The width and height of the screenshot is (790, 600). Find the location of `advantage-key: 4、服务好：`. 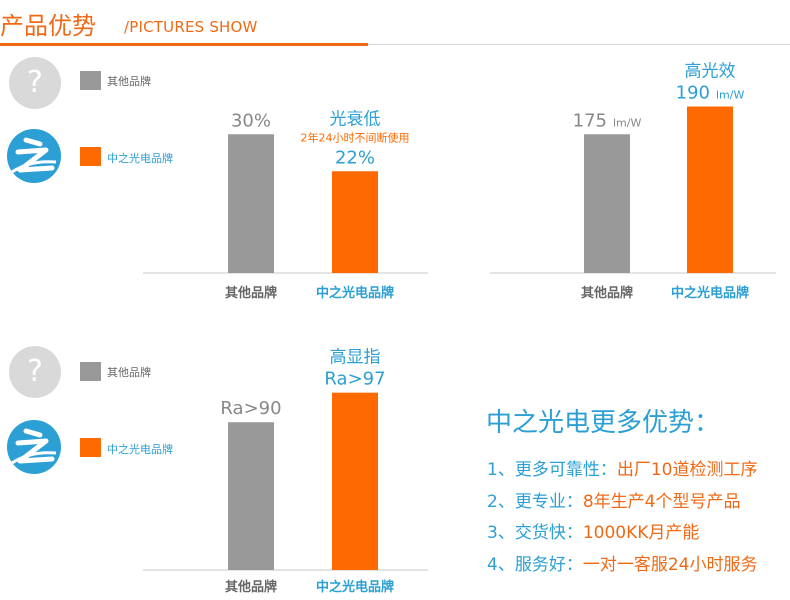

advantage-key: 4、服务好： is located at coordinates (535, 565).